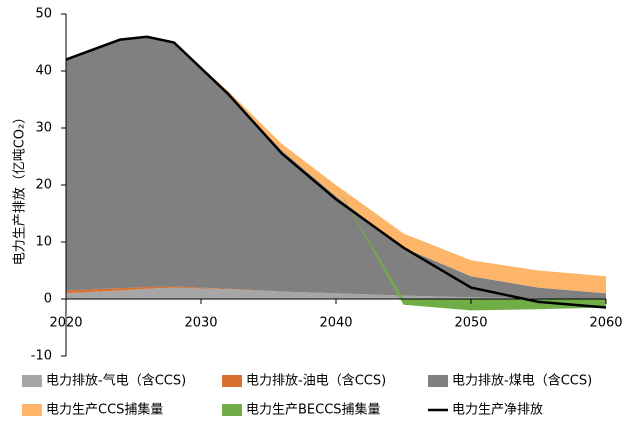  I want to click on legend-label: 电力排放-油电（含CCS), so click(316, 381).